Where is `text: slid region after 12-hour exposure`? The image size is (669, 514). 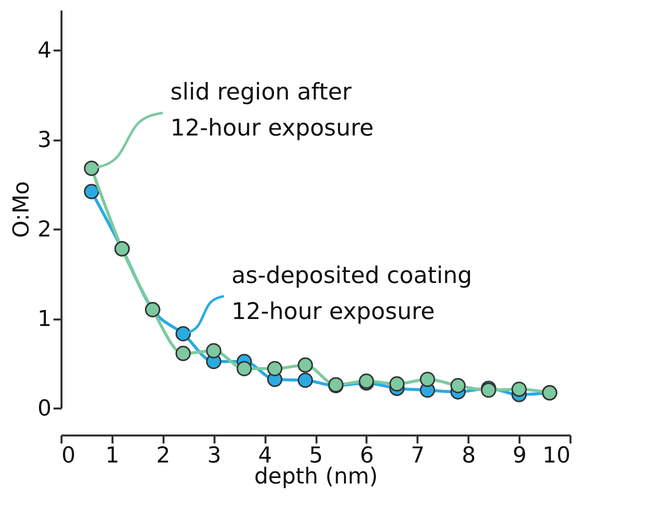
text: slid region after 12-hour exposure is located at coordinates (272, 111).